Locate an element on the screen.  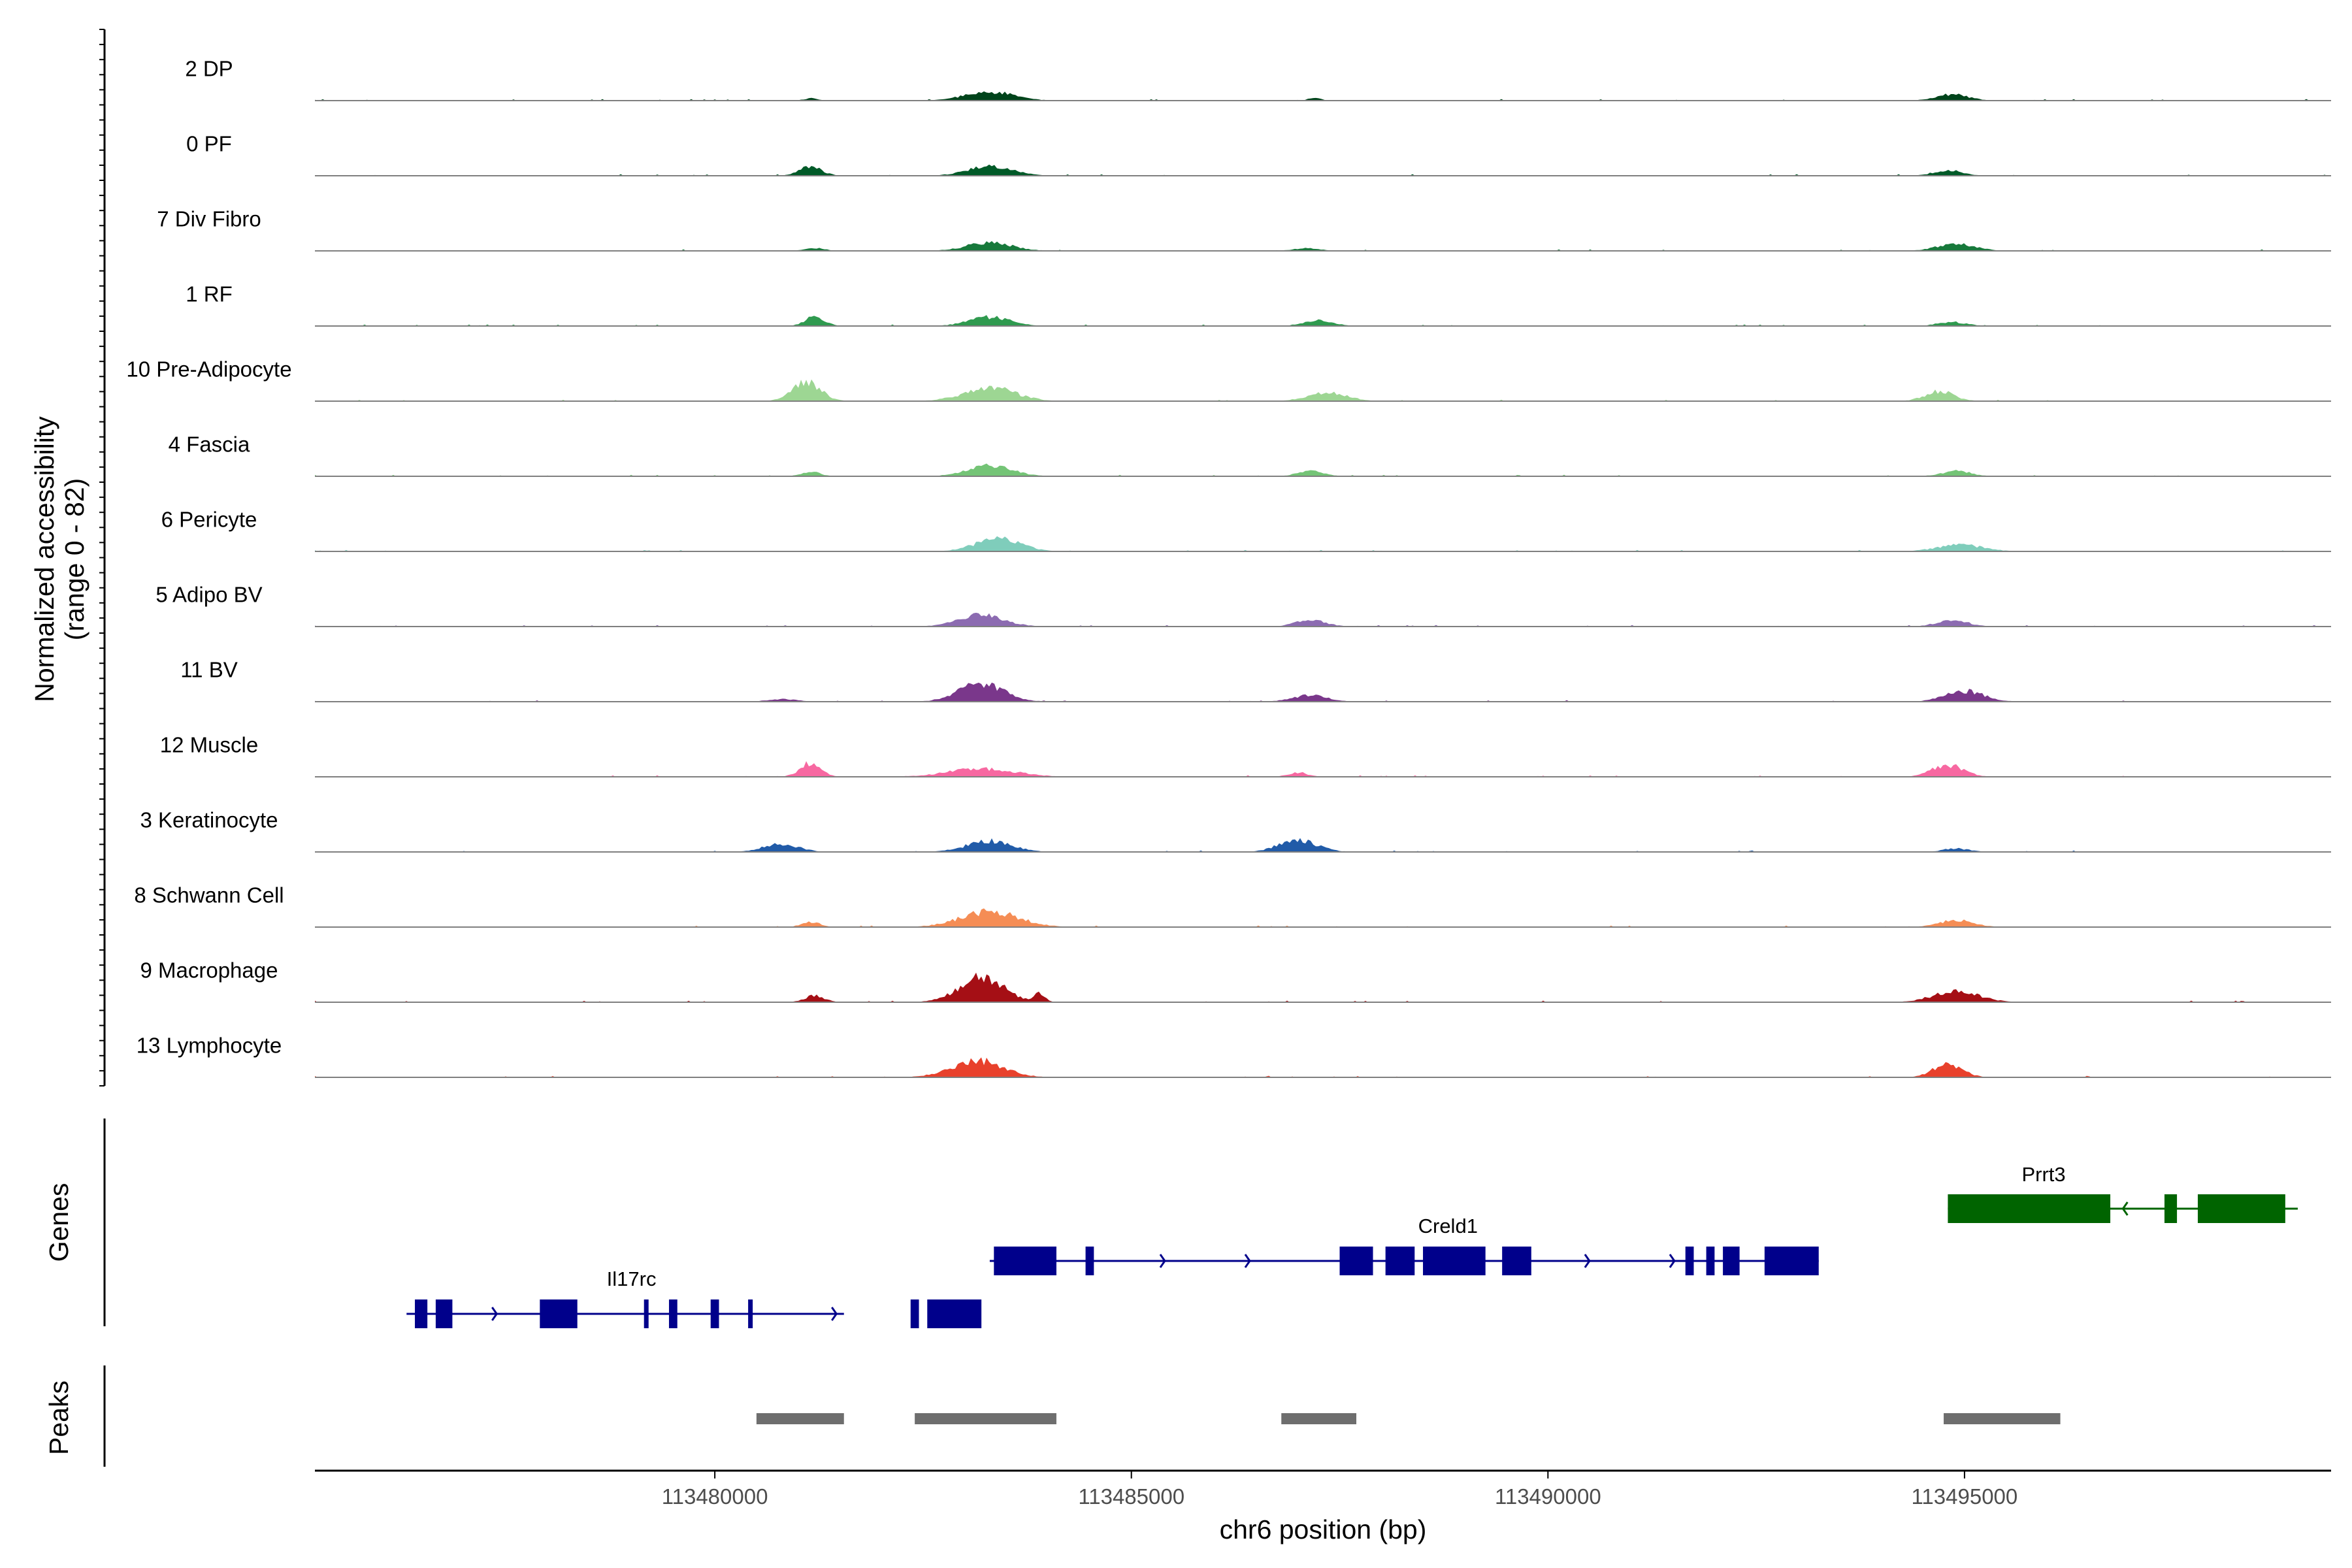
gene-label: Prrt3 is located at coordinates (2043, 1174).